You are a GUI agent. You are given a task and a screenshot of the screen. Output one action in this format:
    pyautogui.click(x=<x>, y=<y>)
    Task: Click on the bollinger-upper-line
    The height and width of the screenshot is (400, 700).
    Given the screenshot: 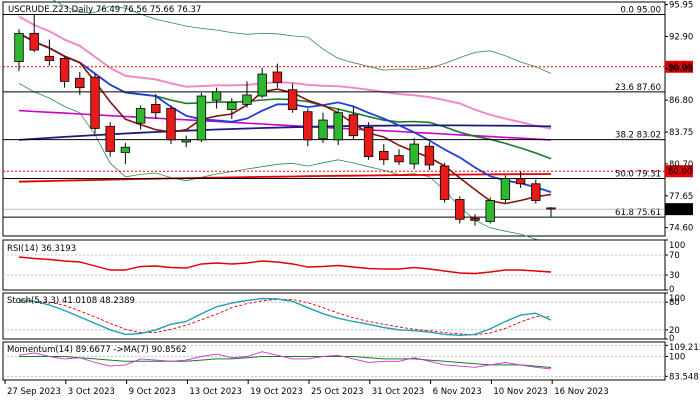 What is the action you would take?
    pyautogui.click(x=302, y=37)
    